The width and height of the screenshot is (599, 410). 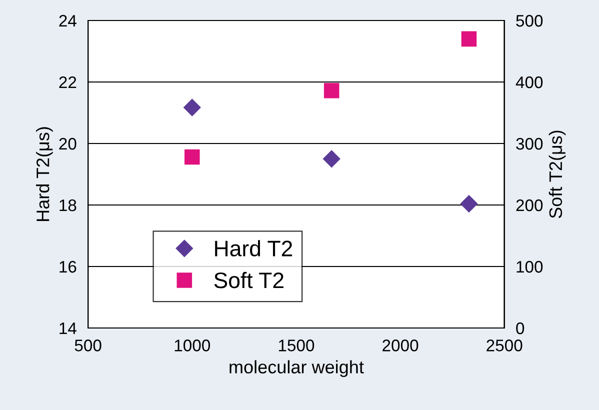 What do you see at coordinates (529, 205) in the screenshot?
I see `y2-tick-label: 200` at bounding box center [529, 205].